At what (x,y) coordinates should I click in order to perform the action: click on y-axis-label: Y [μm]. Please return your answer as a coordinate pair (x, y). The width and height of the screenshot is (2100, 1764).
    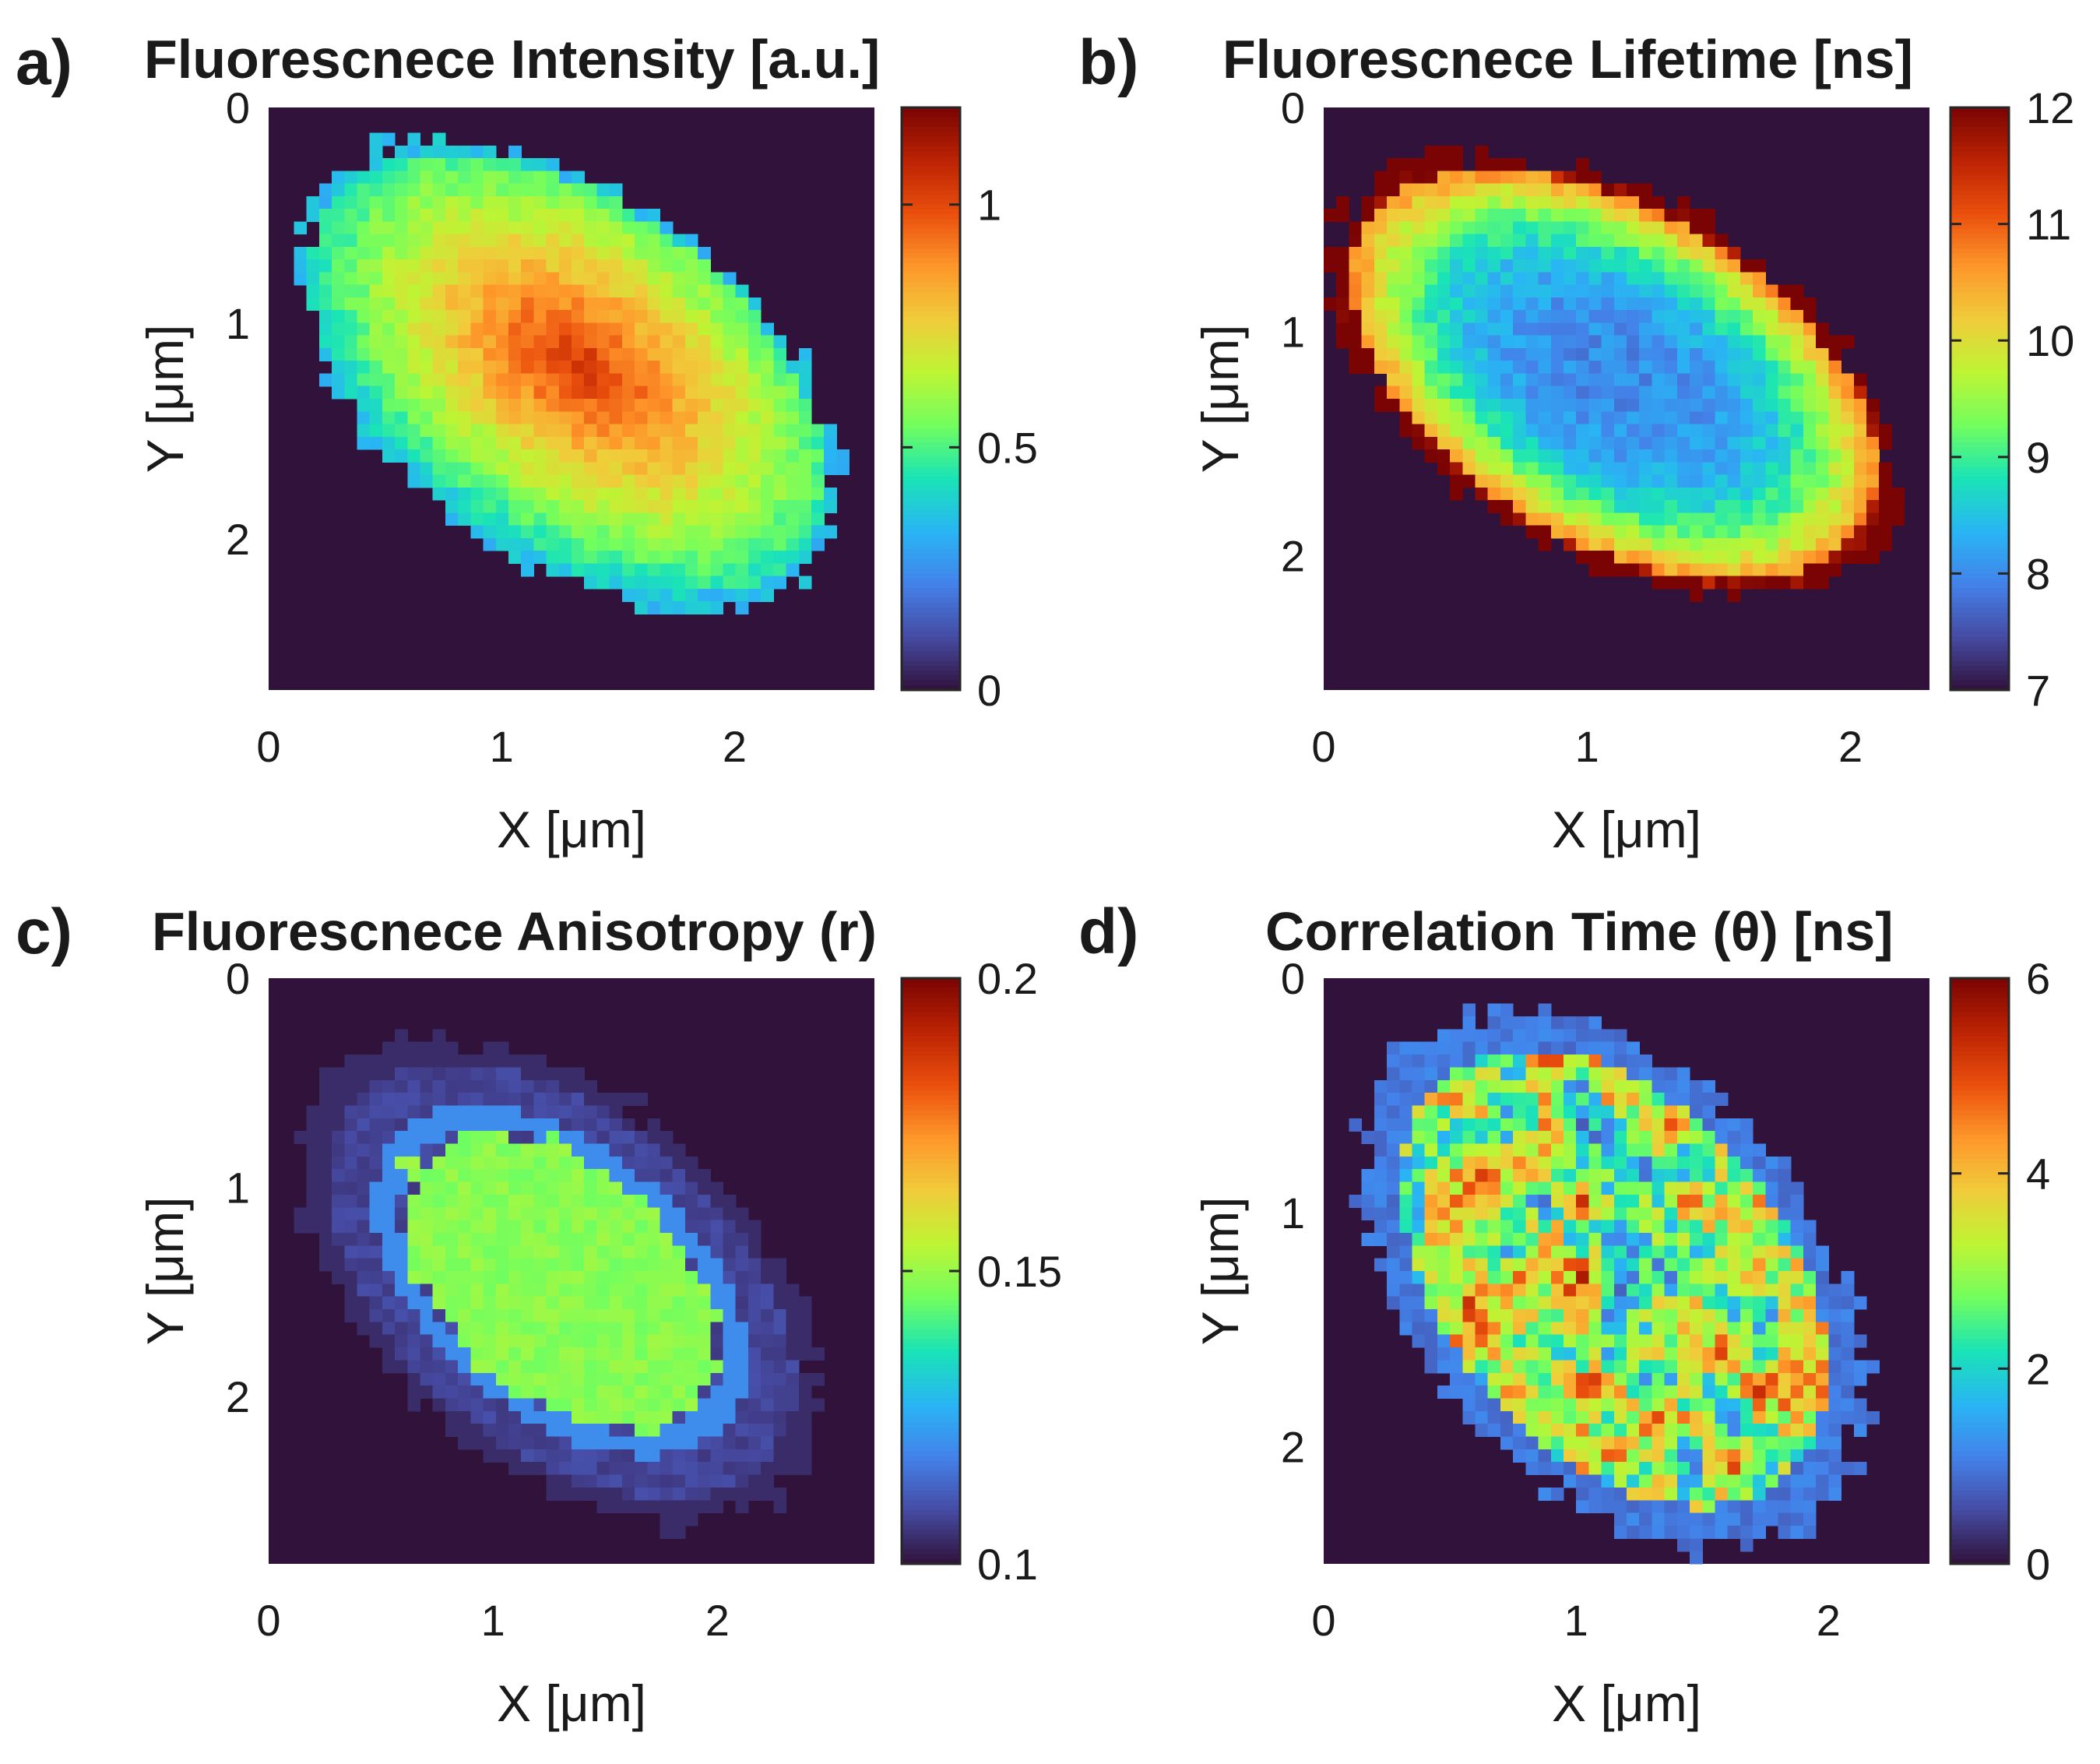
    Looking at the image, I should click on (1220, 399).